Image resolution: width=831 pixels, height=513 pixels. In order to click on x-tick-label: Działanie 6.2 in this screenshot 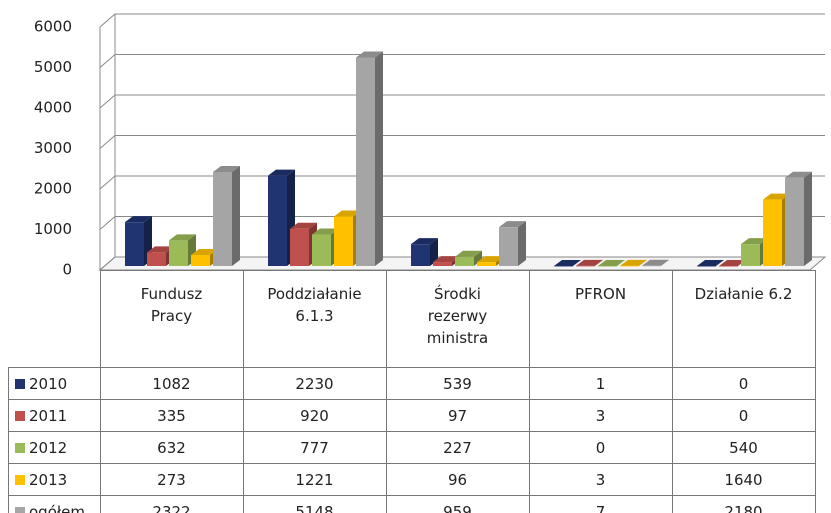, I will do `click(743, 294)`.